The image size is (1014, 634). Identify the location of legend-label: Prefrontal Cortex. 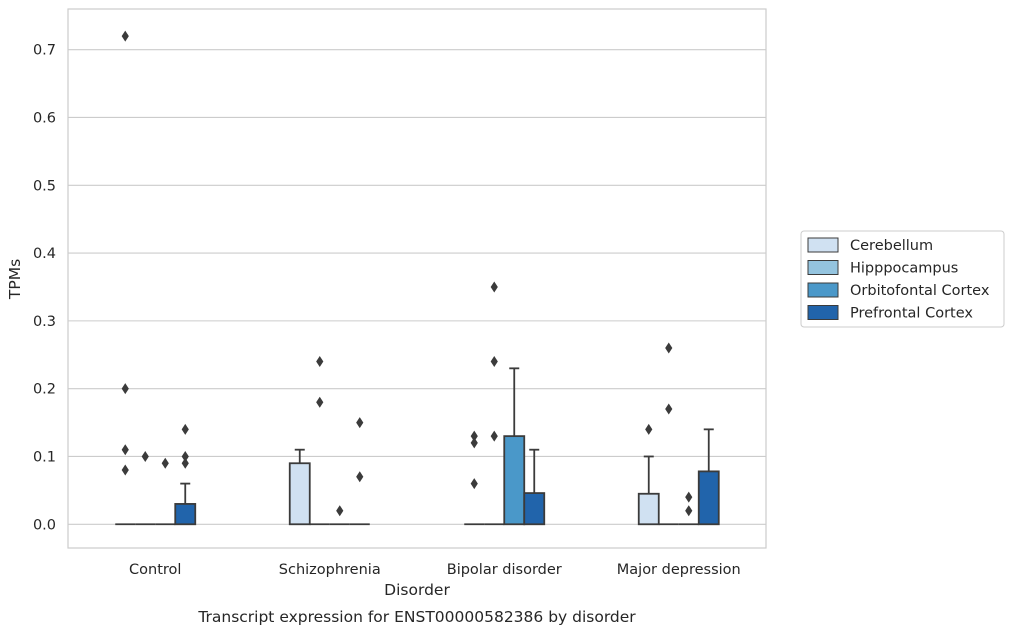
(911, 314).